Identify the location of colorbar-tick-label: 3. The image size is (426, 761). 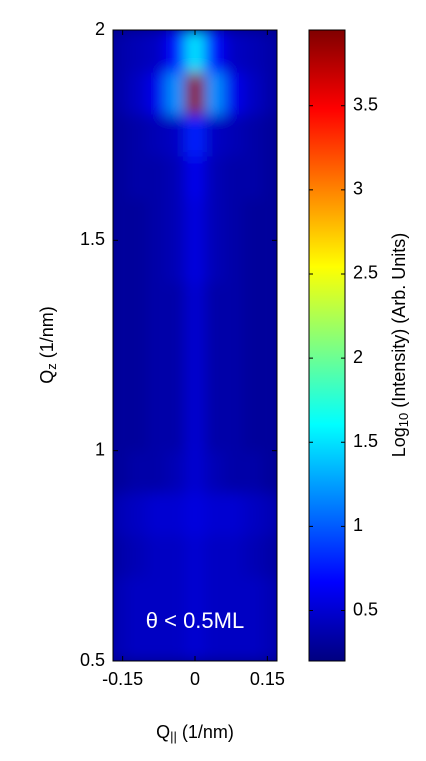
(358, 189).